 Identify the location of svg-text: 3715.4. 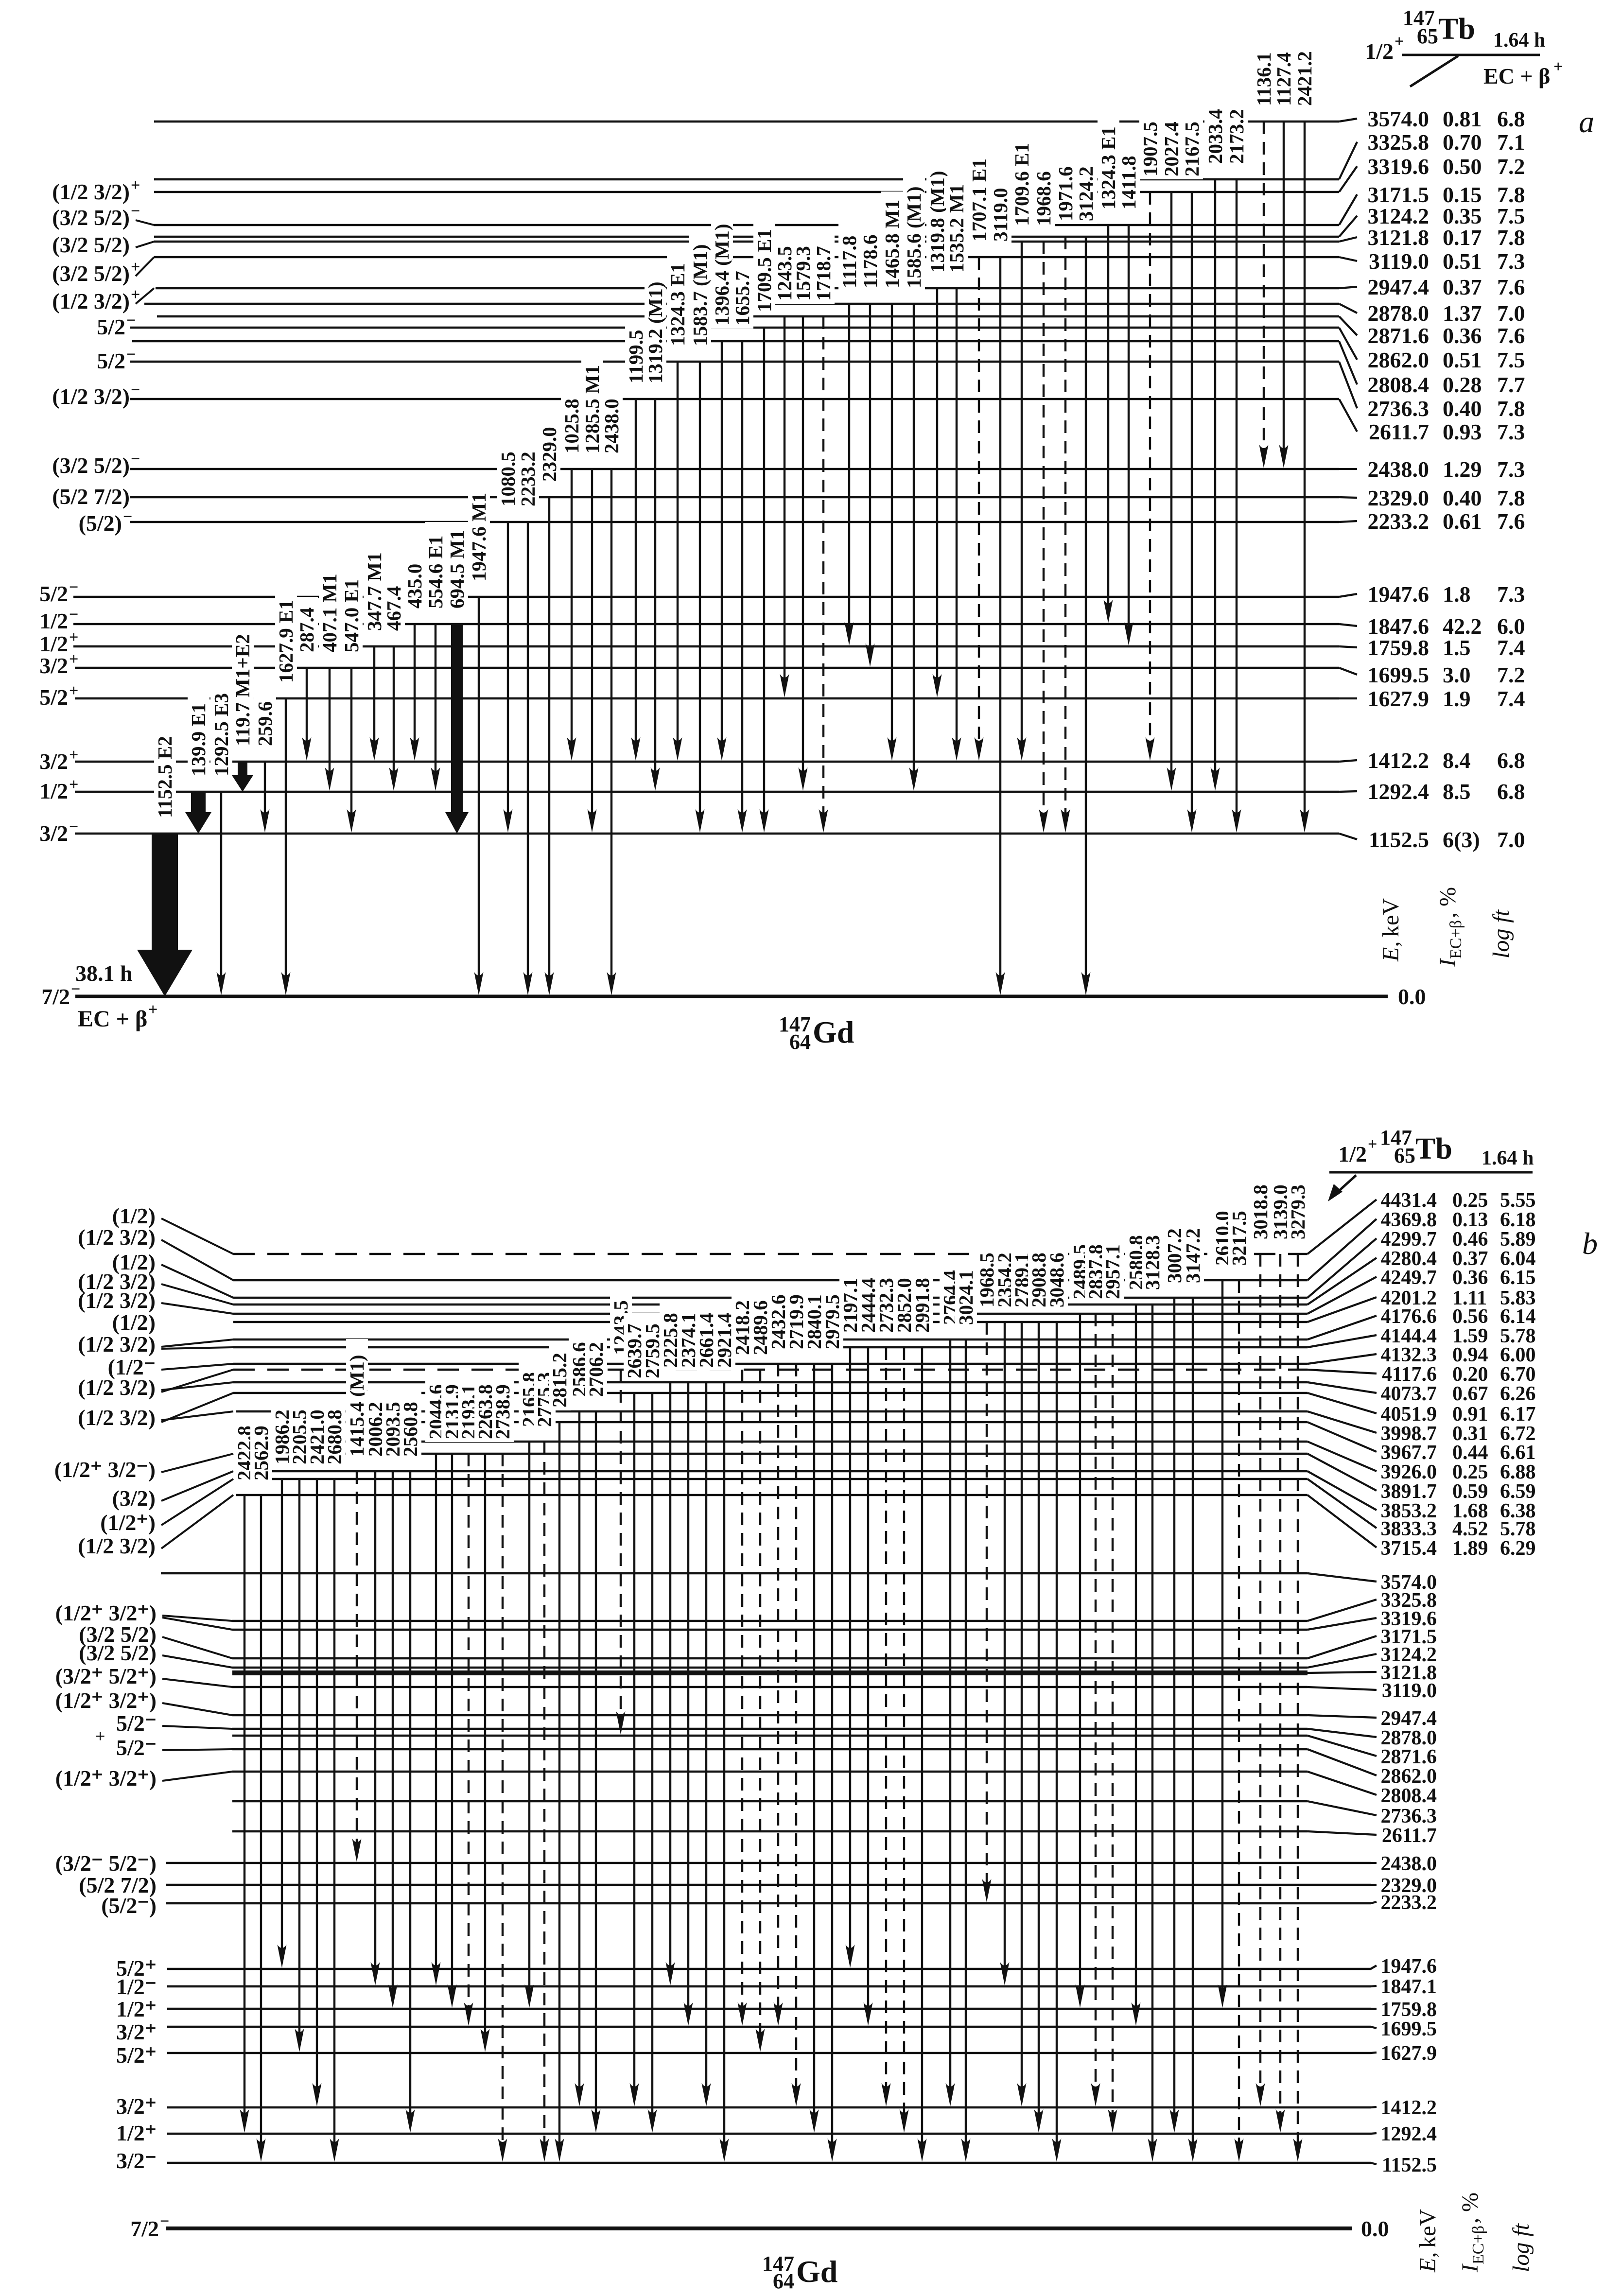
(1409, 1548).